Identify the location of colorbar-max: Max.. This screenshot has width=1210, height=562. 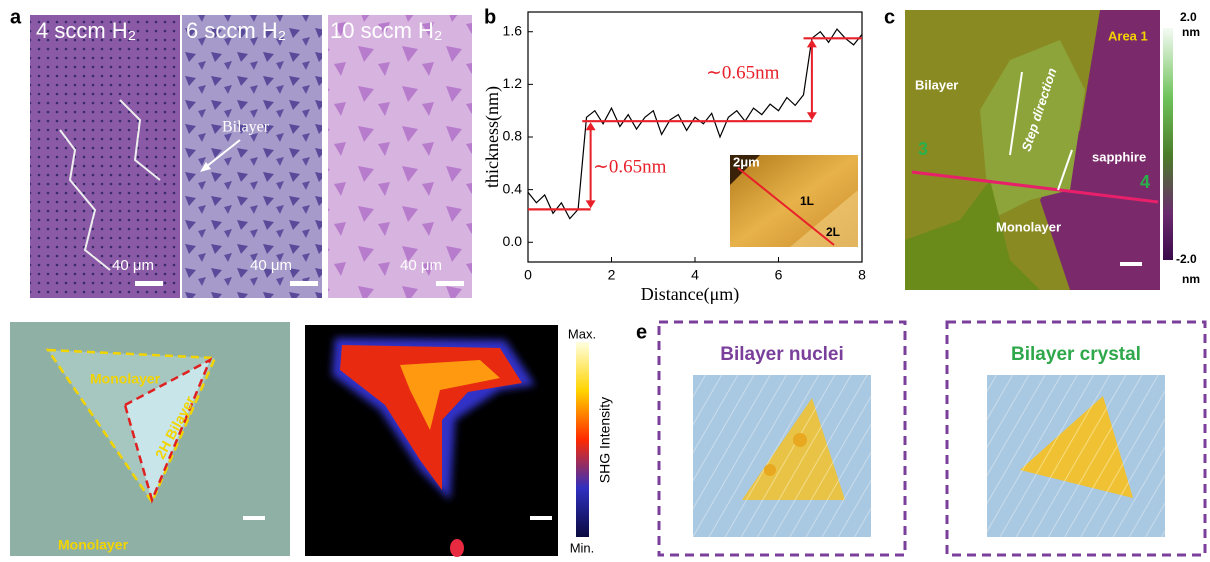
(582, 333).